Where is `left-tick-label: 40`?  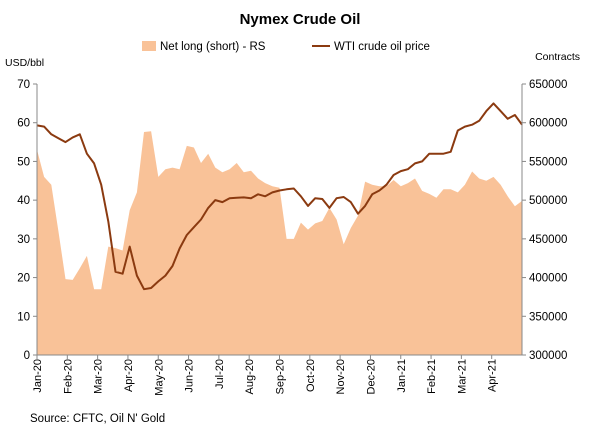 left-tick-label: 40 is located at coordinates (23, 201).